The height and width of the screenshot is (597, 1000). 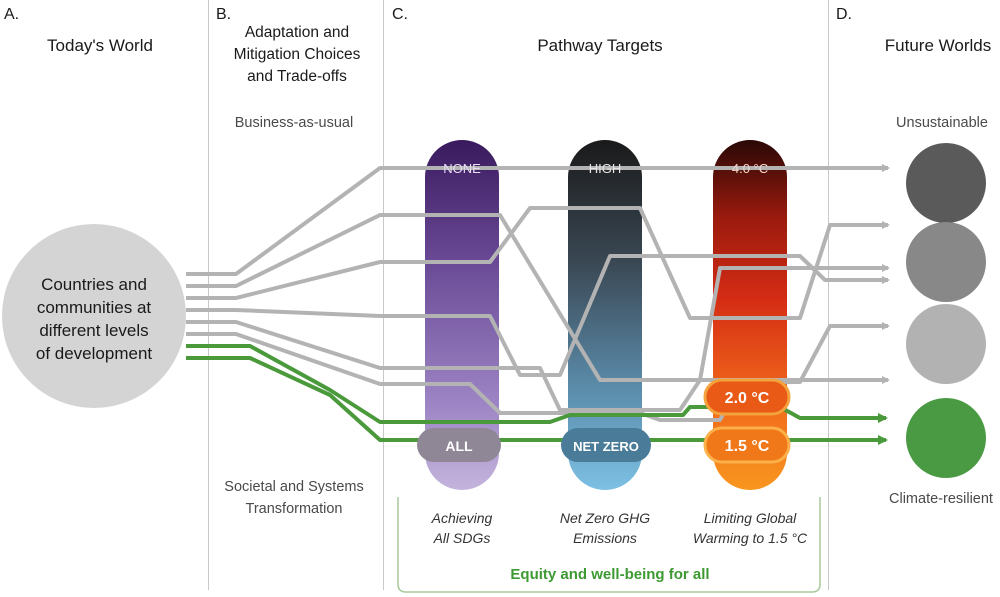 I want to click on ghg-bottom-label: NET ZERO, so click(x=606, y=446).